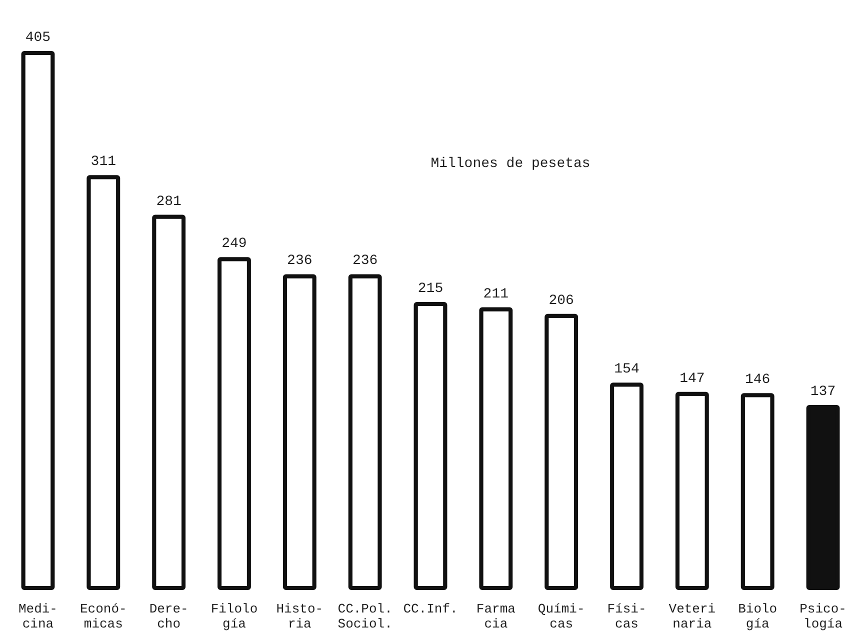  What do you see at coordinates (823, 617) in the screenshot?
I see `x-tick-label: Psico- logía` at bounding box center [823, 617].